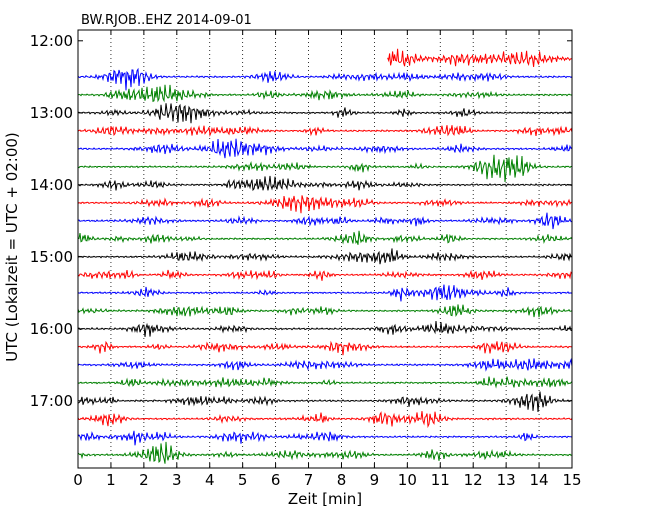 The image size is (650, 520). I want to click on x-axis-label: Zeit [min], so click(325, 499).